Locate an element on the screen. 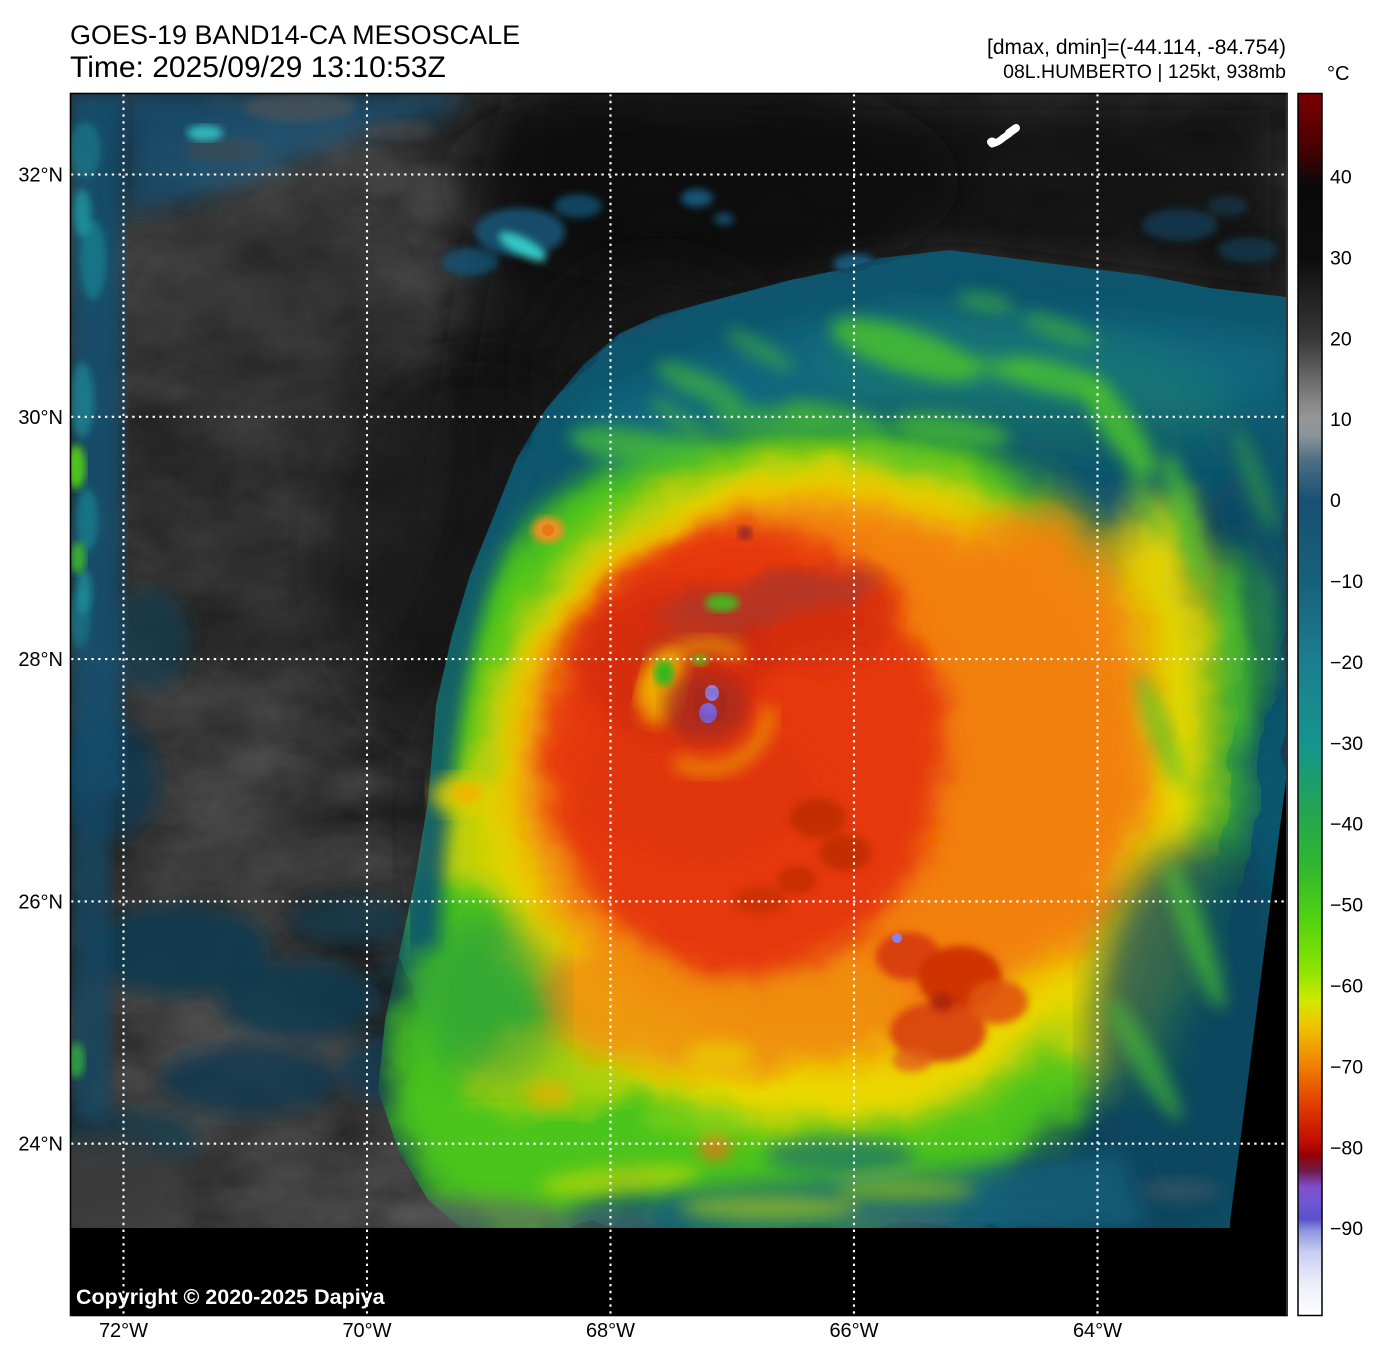  svg-text: 30 is located at coordinates (1341, 258).